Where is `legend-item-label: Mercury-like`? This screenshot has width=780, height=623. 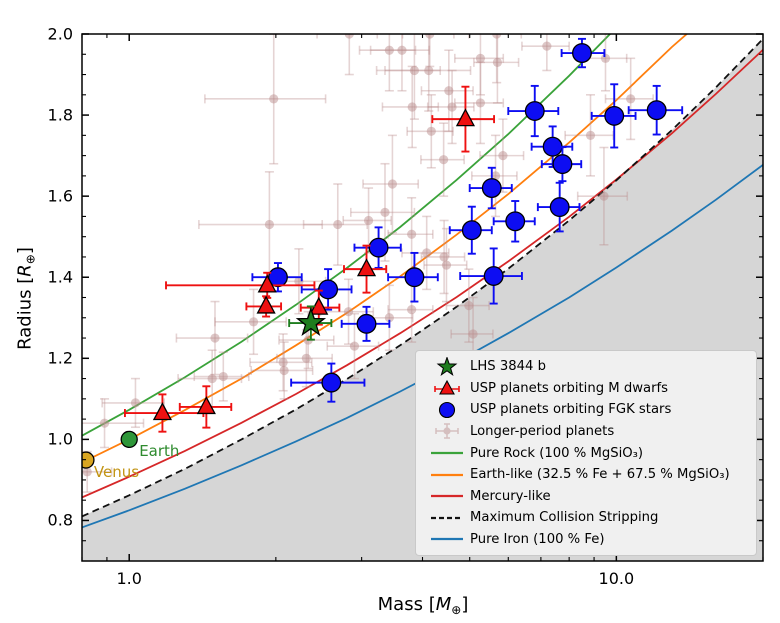 legend-item-label: Mercury-like is located at coordinates (510, 496).